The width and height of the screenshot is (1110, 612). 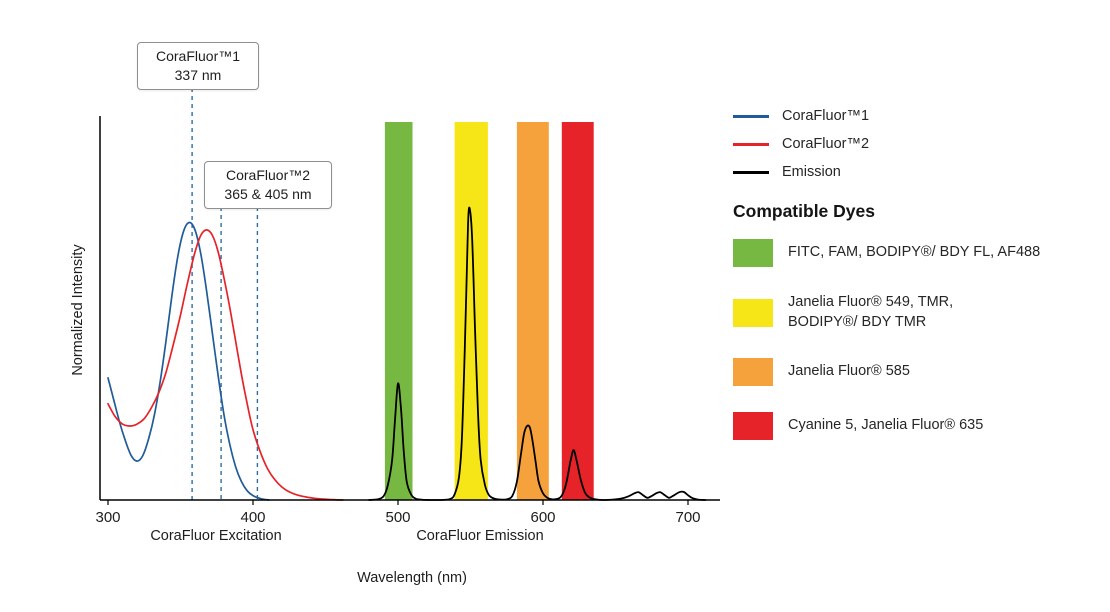 What do you see at coordinates (871, 312) in the screenshot?
I see `dye-label: Janelia Fluor® 549, TMR, BODIPY®/ BDY TMR` at bounding box center [871, 312].